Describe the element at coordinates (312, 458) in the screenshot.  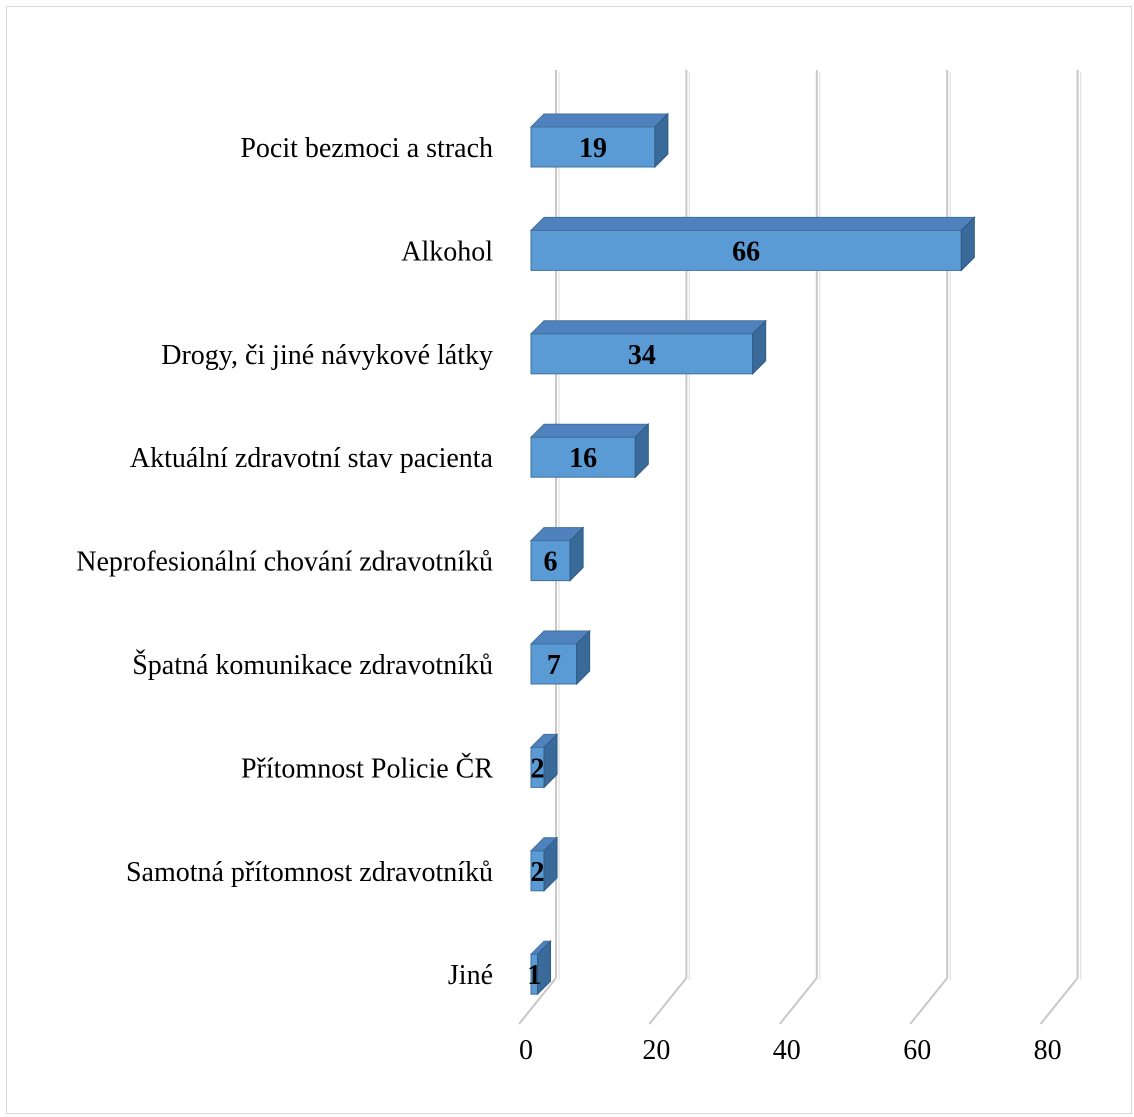
I see `category-label: Aktuální zdravotní stav pacienta` at that location.